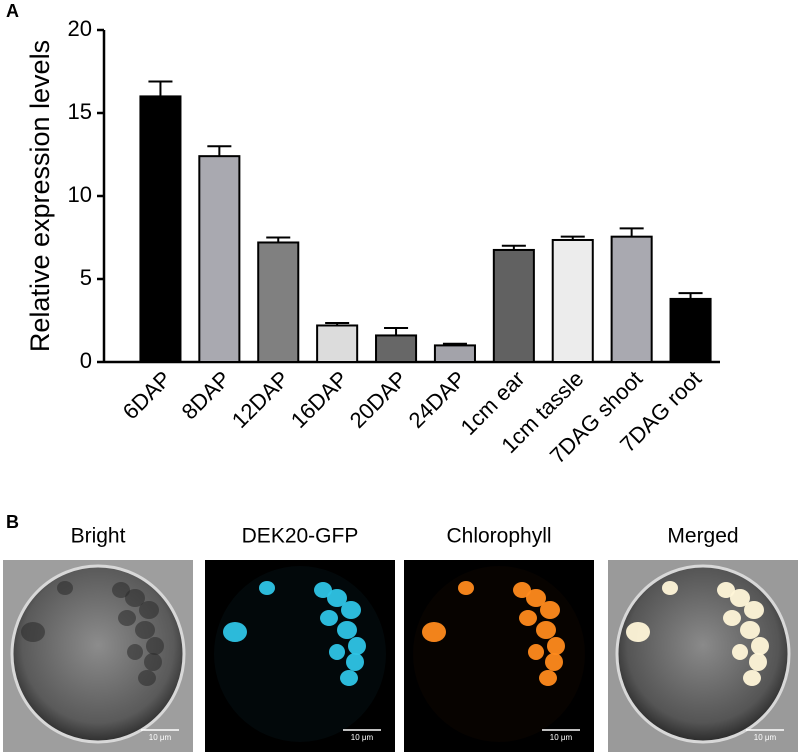  Describe the element at coordinates (80, 28) in the screenshot. I see `y-tick-label: 20` at that location.